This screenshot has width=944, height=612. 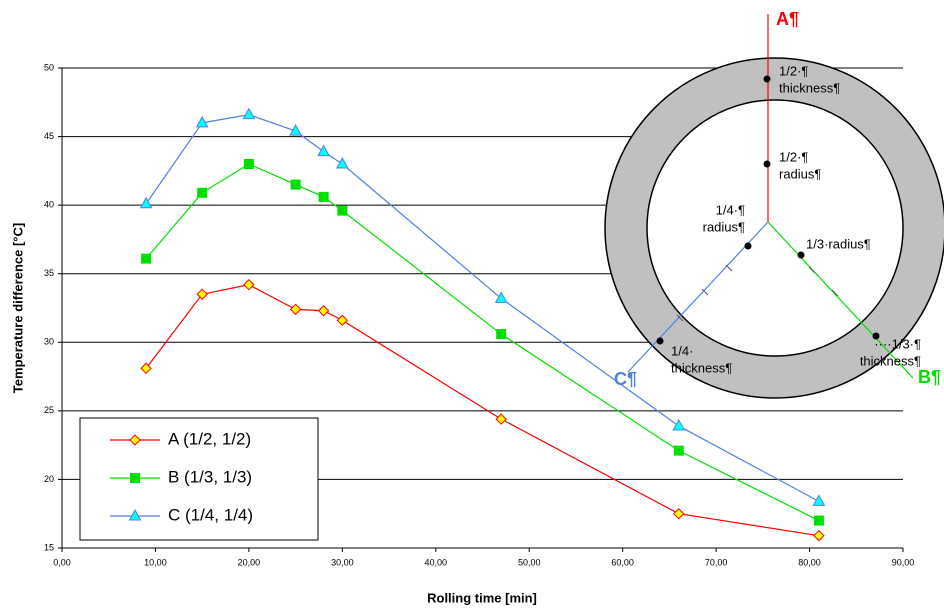 I want to click on y-tick-label: 45, so click(x=49, y=136).